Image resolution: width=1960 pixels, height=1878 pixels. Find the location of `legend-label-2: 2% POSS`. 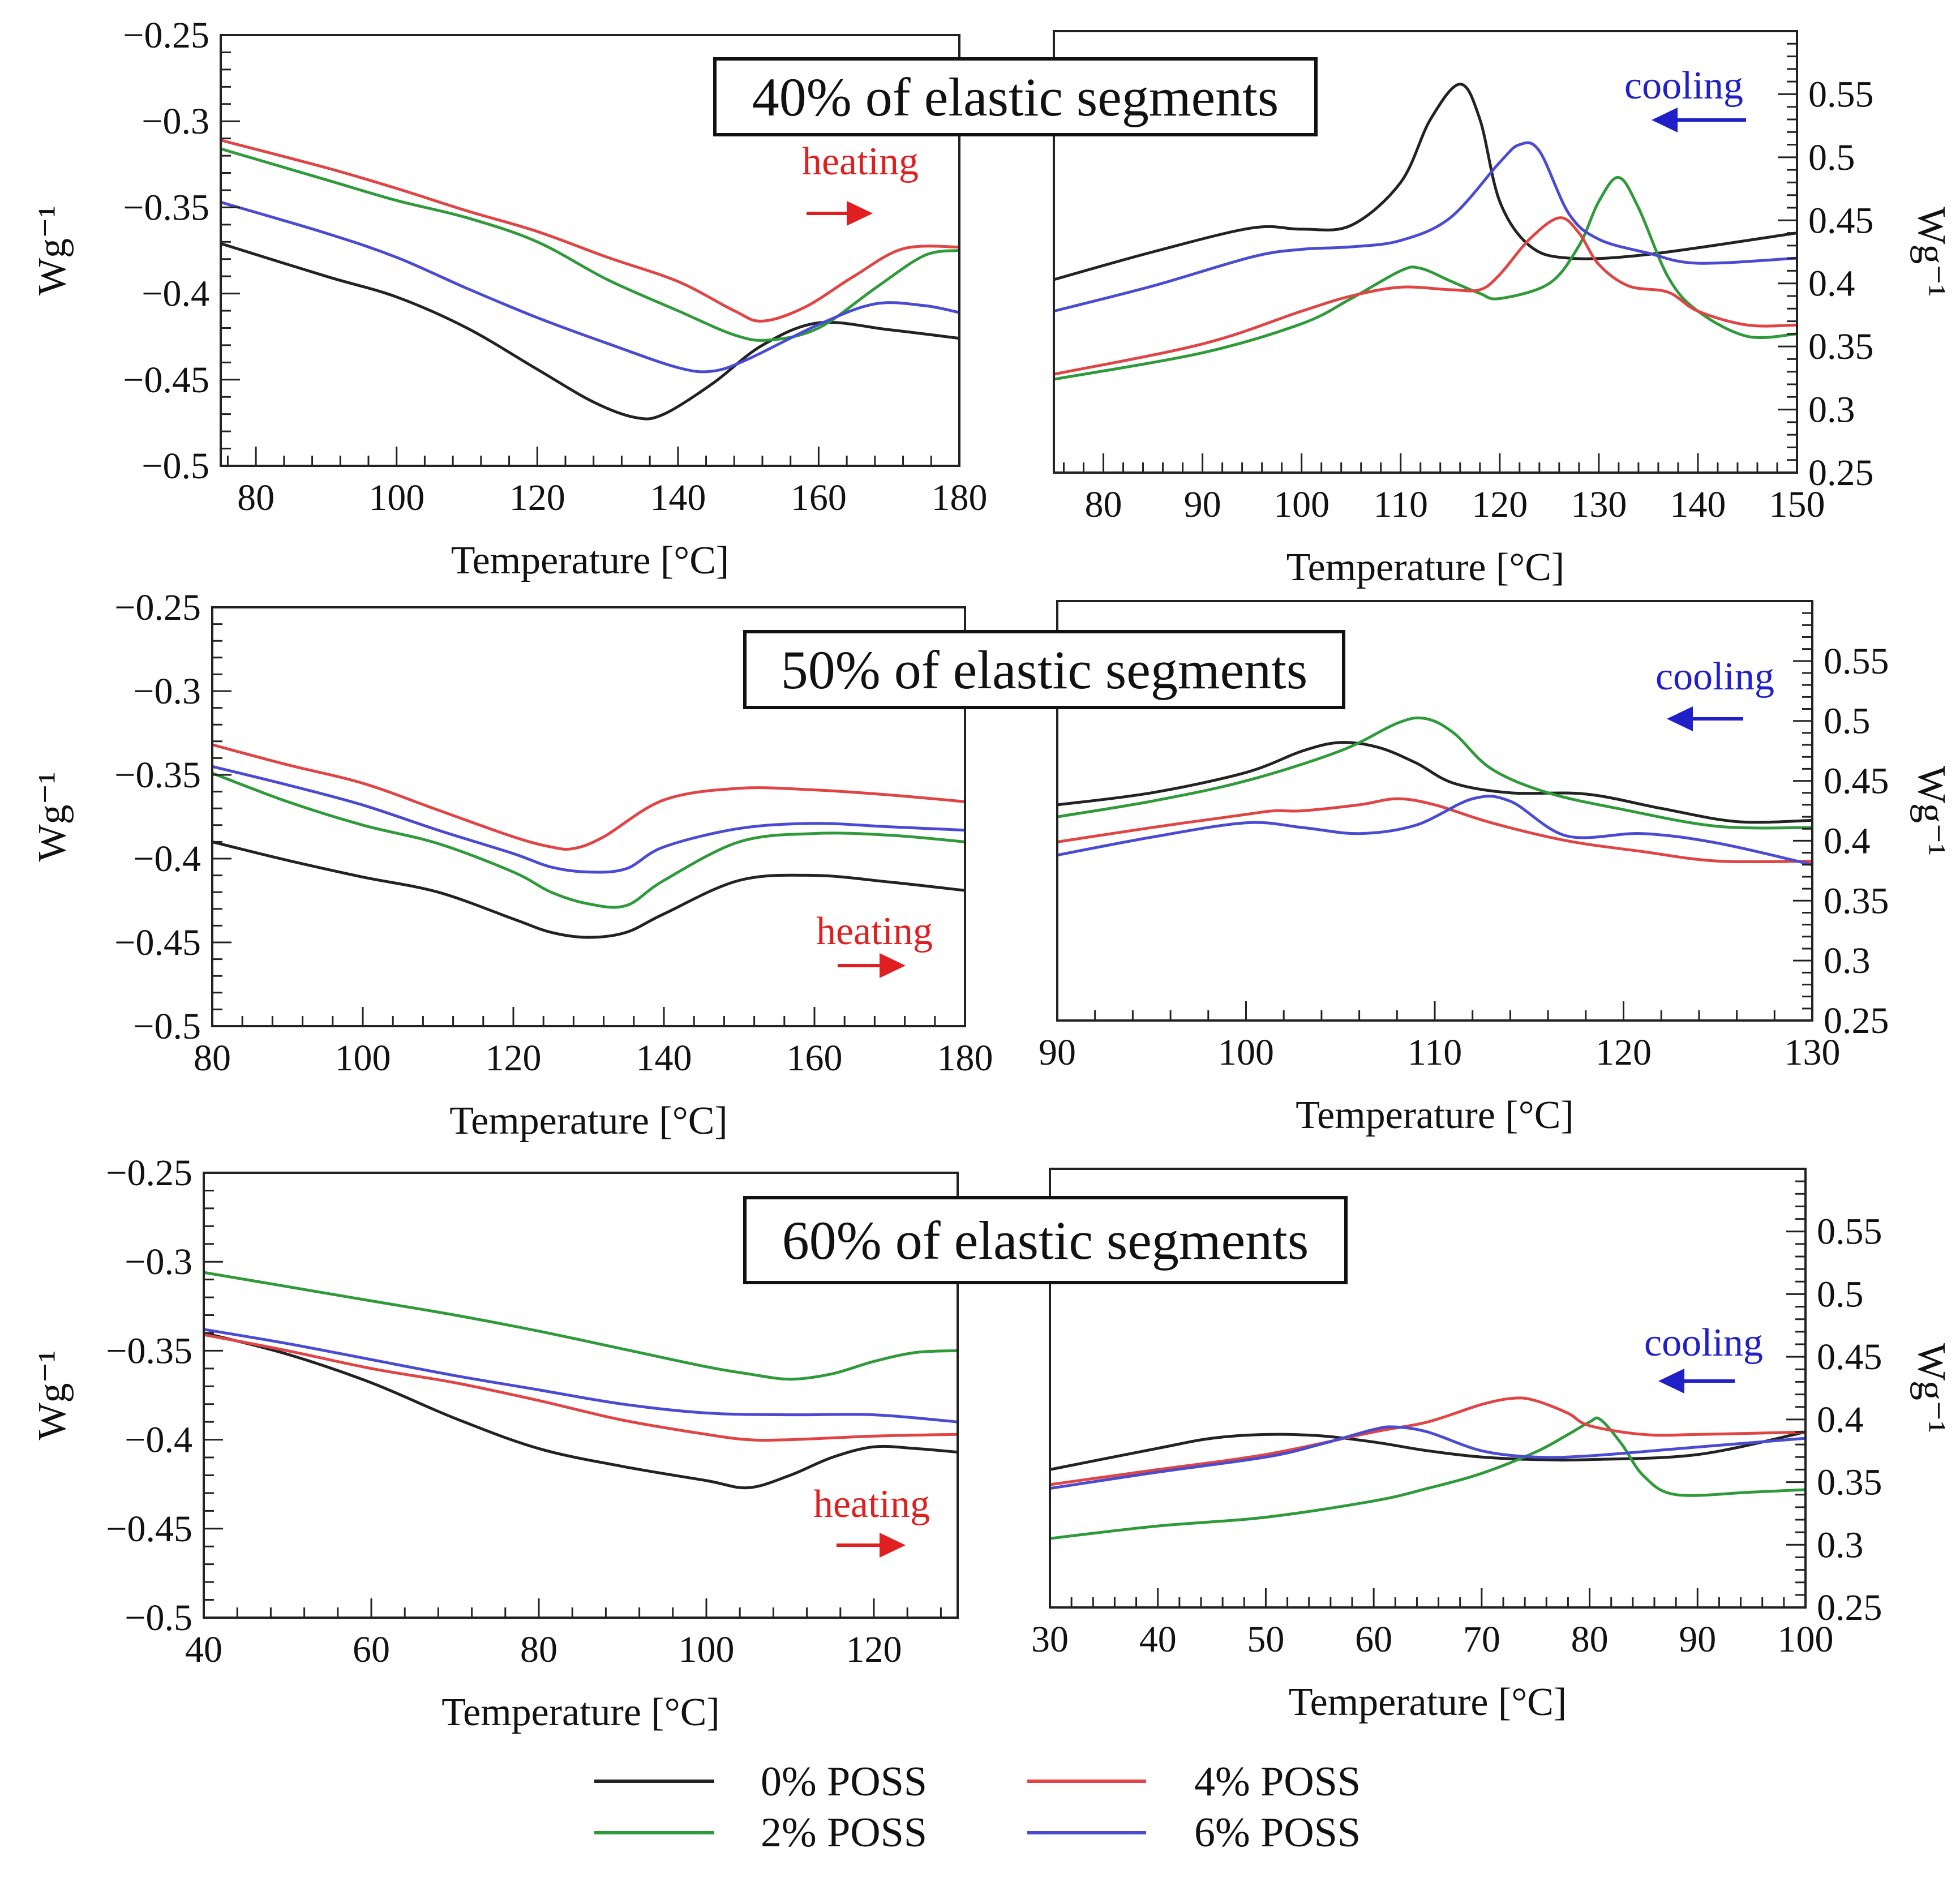

legend-label-2: 2% POSS is located at coordinates (844, 1833).